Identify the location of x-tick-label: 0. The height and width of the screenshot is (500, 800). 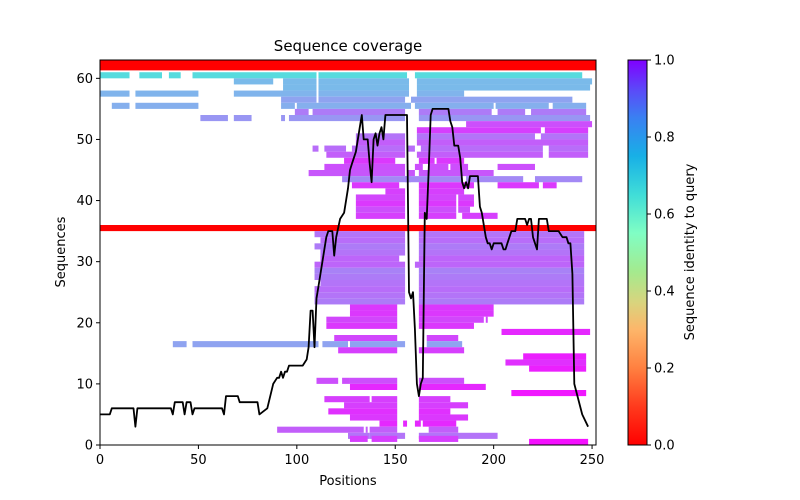
(100, 460).